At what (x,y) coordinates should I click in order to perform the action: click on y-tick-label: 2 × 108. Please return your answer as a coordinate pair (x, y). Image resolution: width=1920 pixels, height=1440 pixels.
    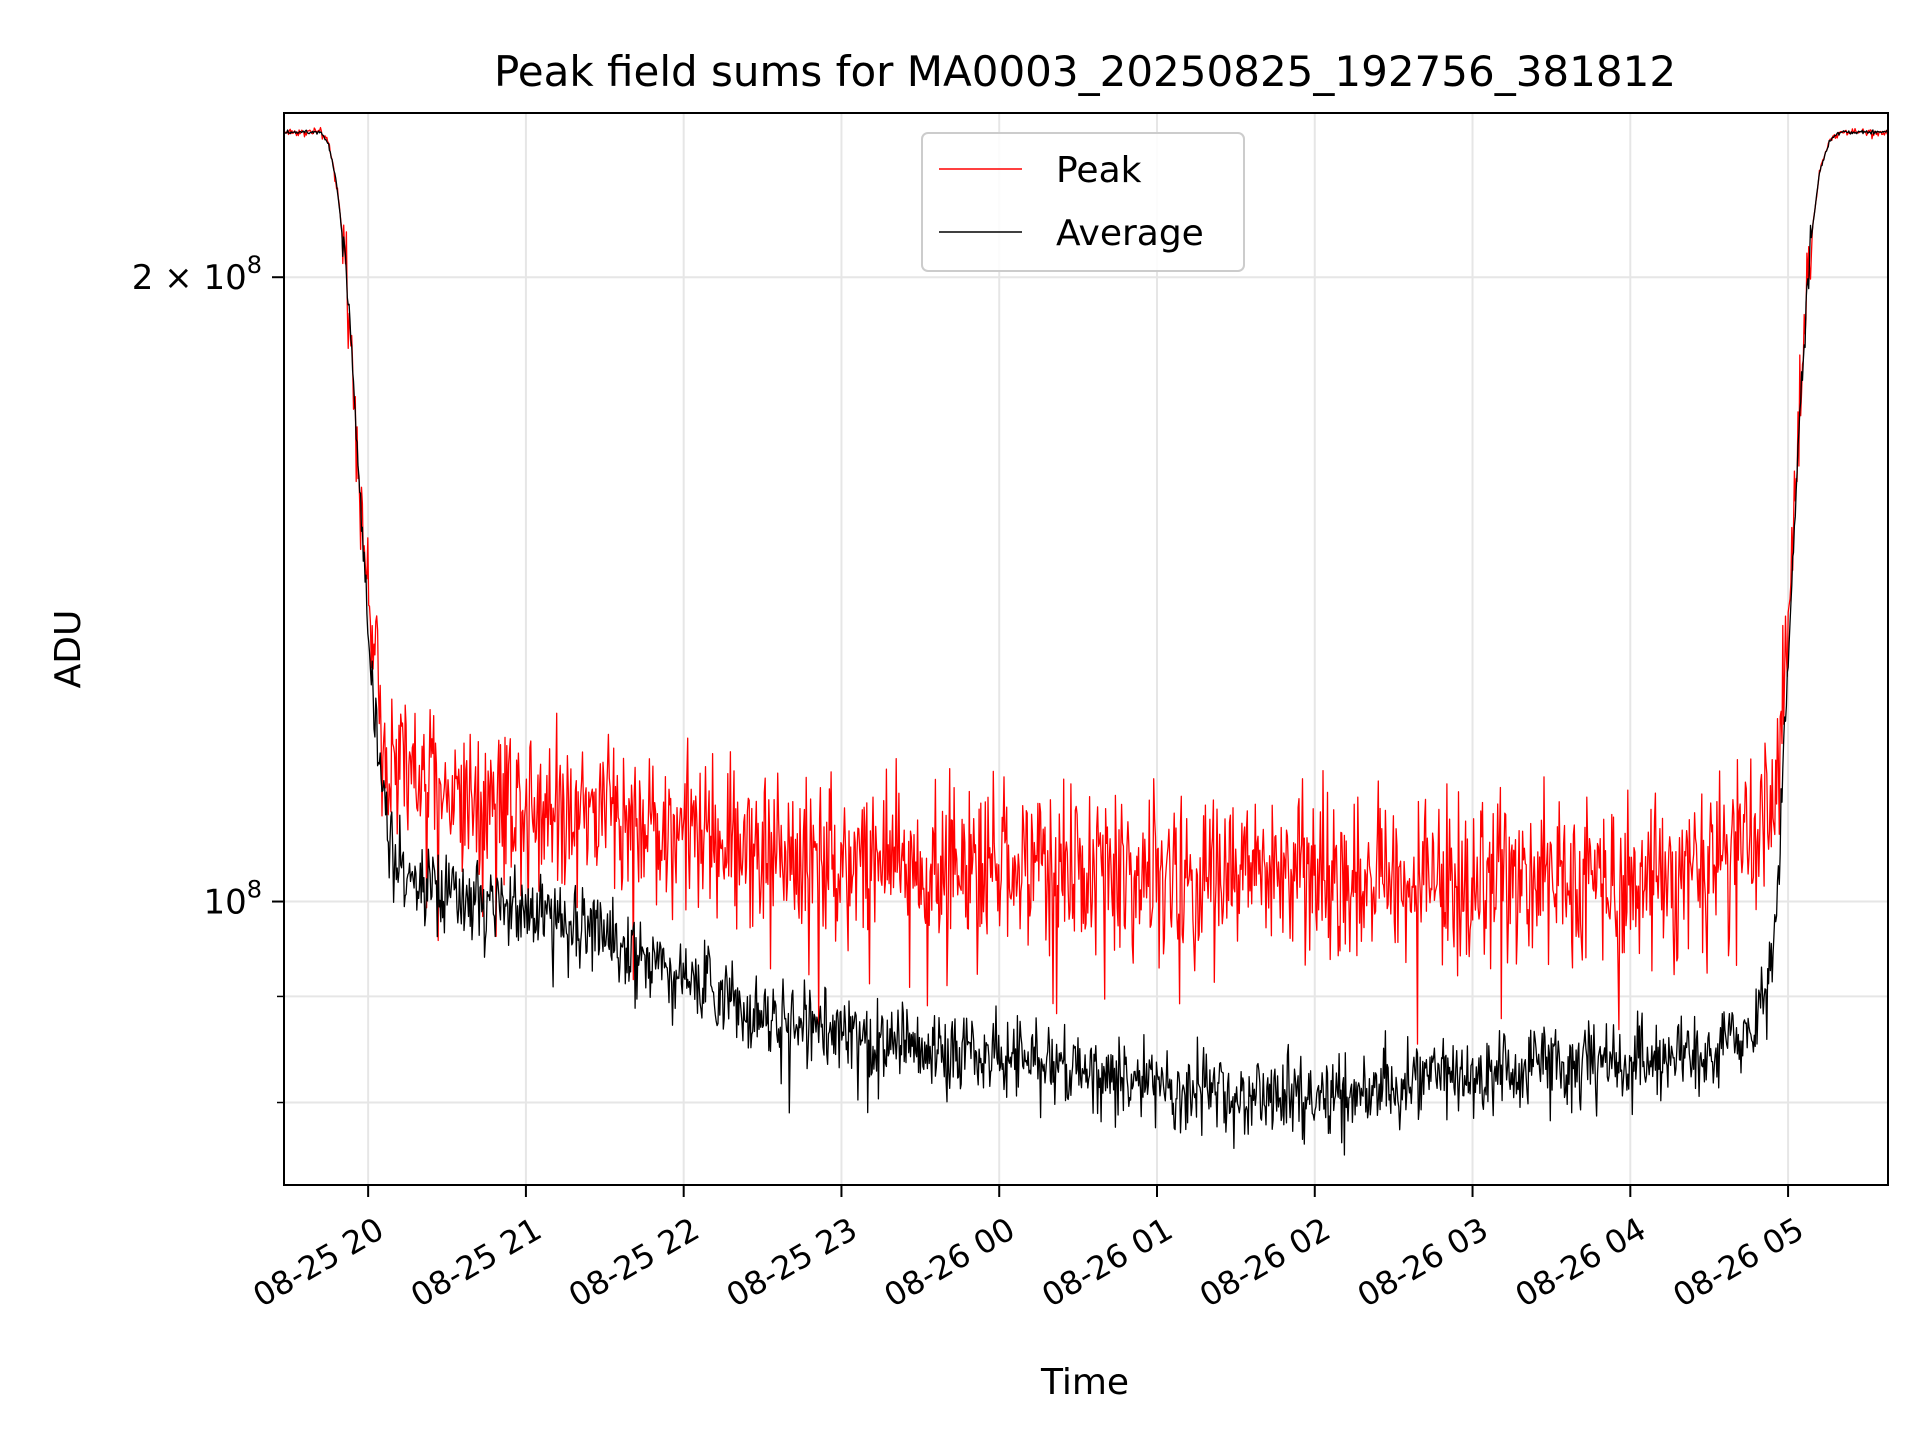
    Looking at the image, I should click on (197, 274).